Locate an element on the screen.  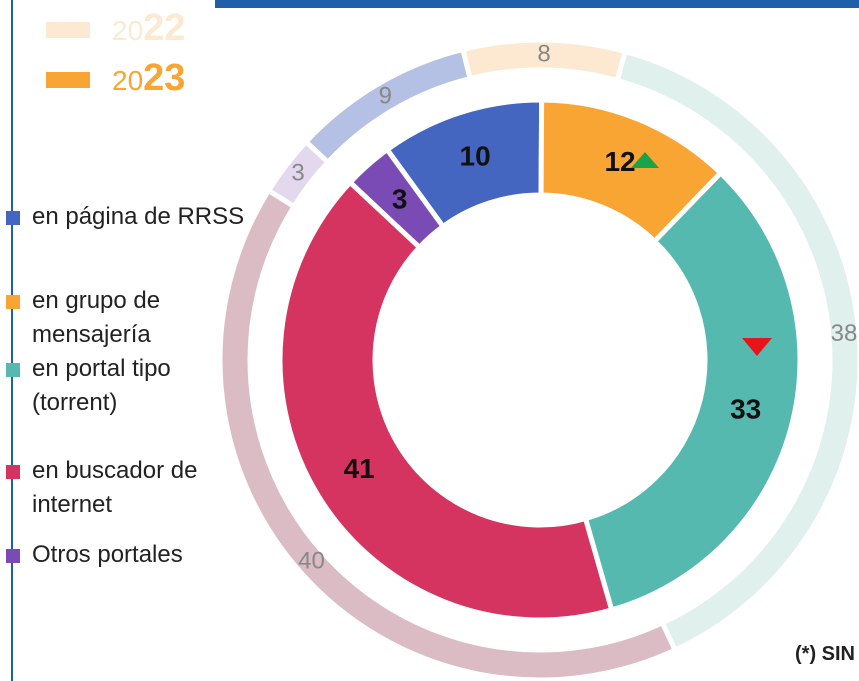
legend-entry: en grupo de mensajería is located at coordinates (115, 318).